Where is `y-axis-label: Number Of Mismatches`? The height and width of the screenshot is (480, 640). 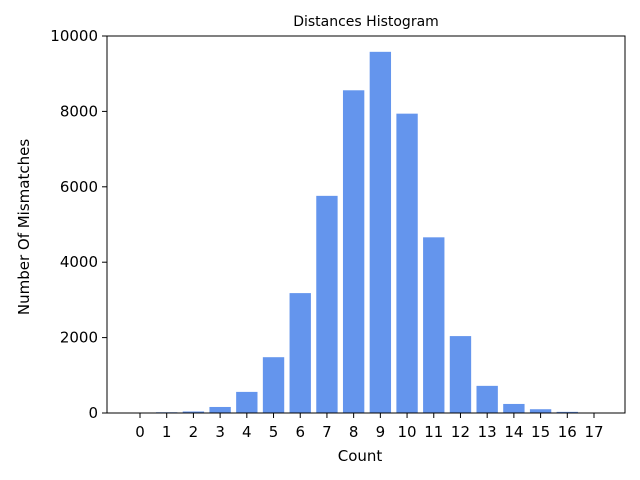
y-axis-label: Number Of Mismatches is located at coordinates (24, 227).